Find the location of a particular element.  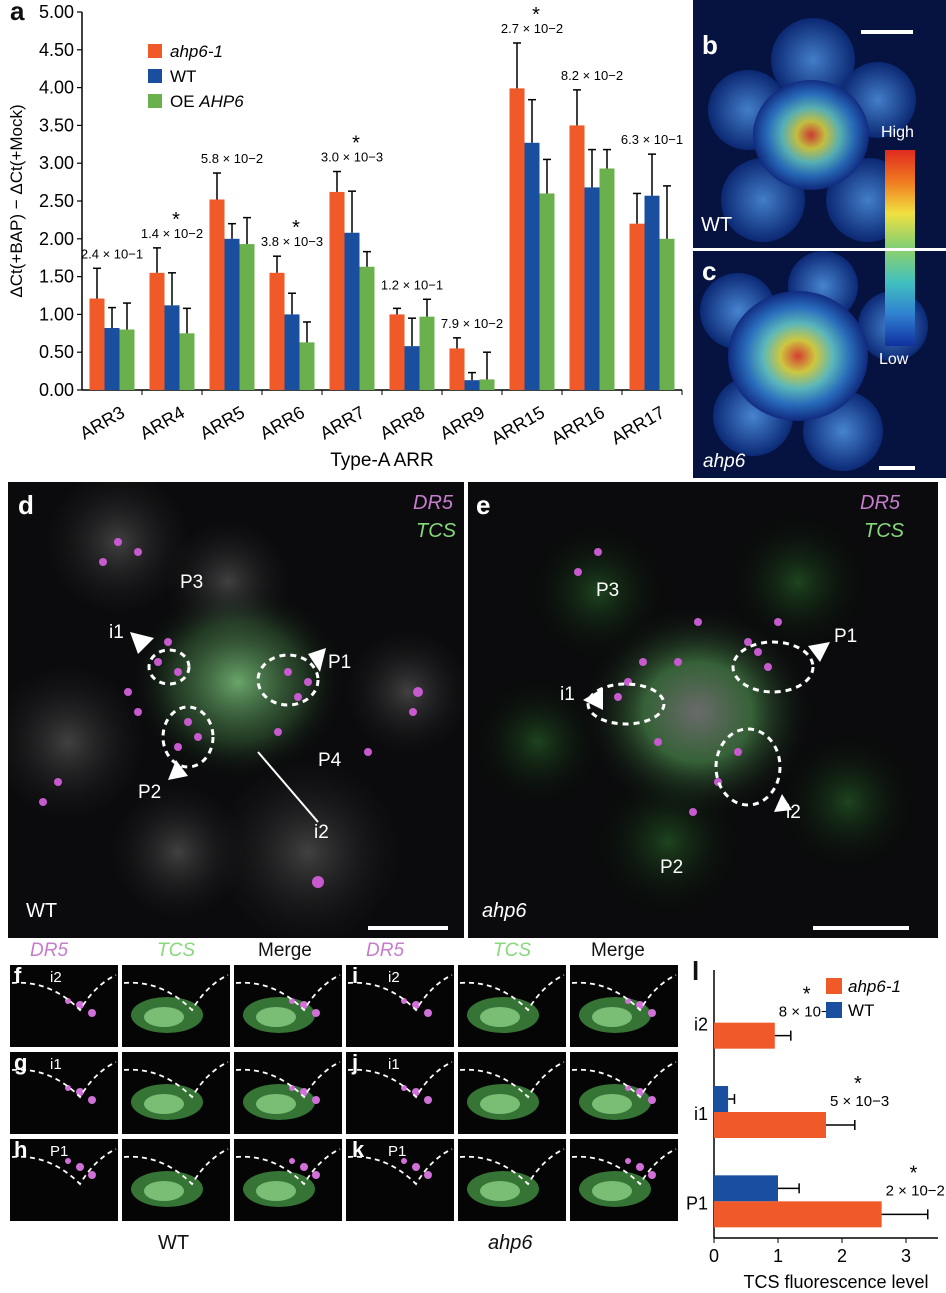

x-tick-label: ARR17 is located at coordinates (638, 425).